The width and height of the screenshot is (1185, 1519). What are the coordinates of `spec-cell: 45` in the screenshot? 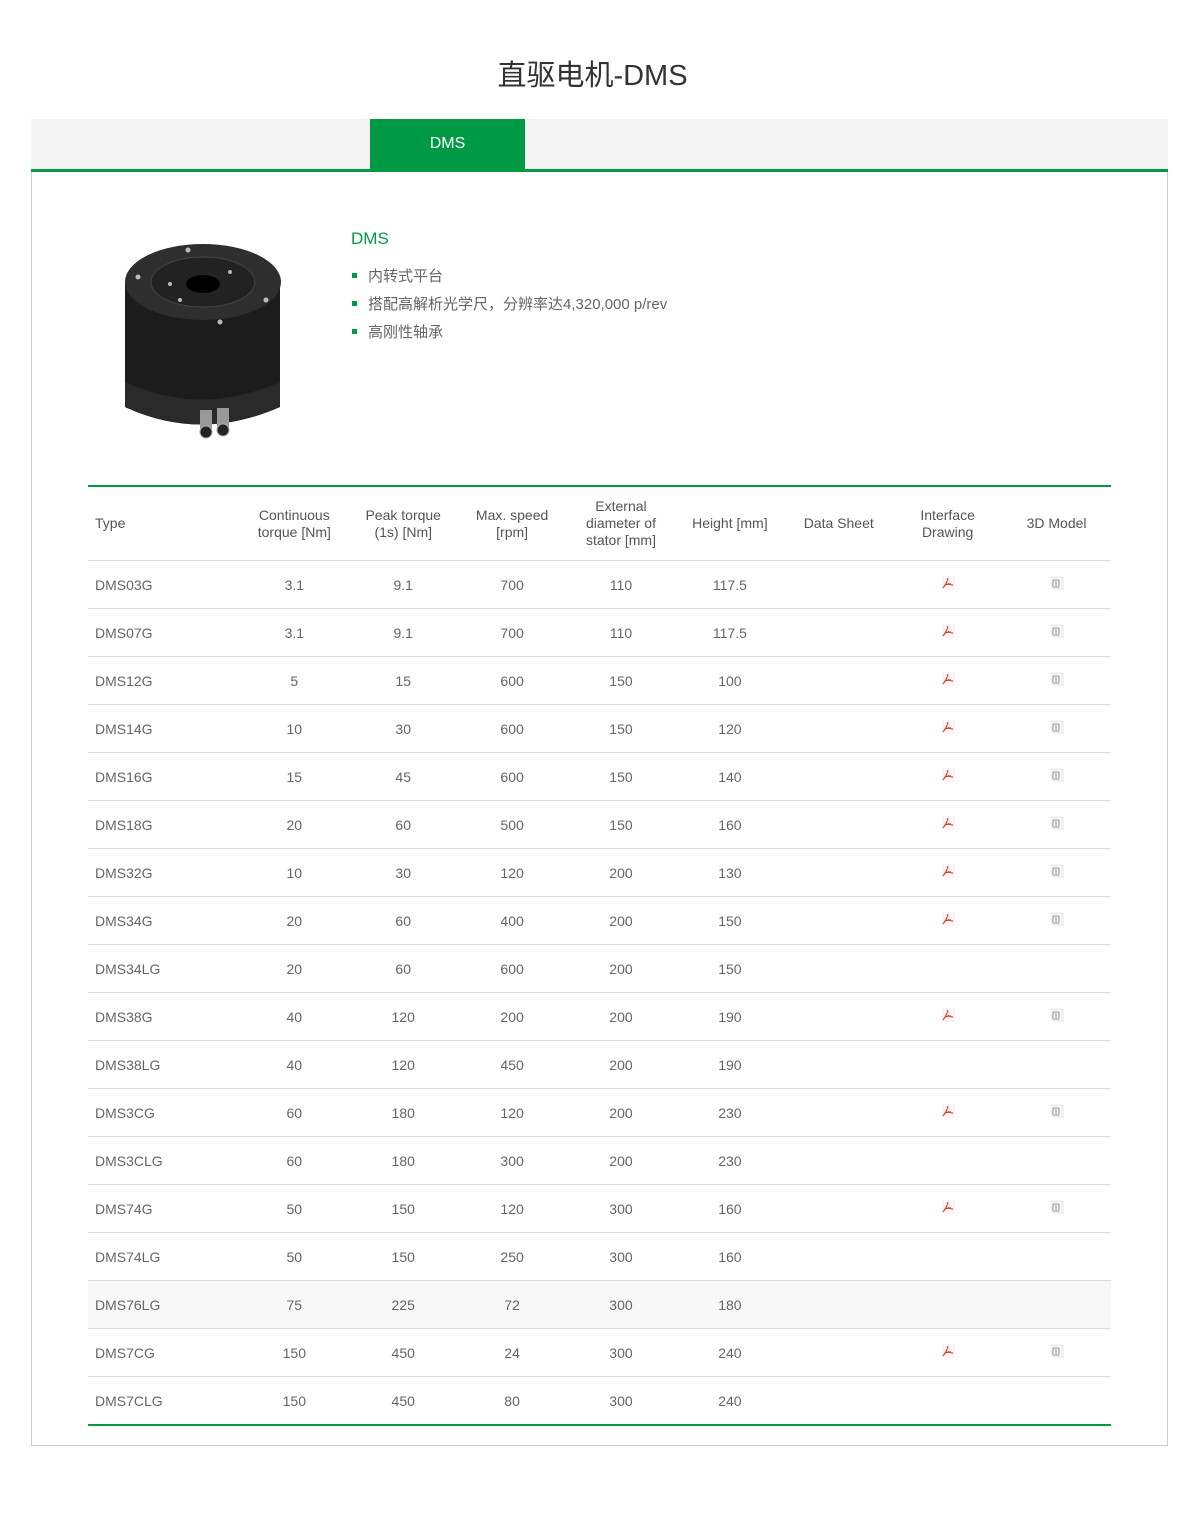 It's located at (403, 776).